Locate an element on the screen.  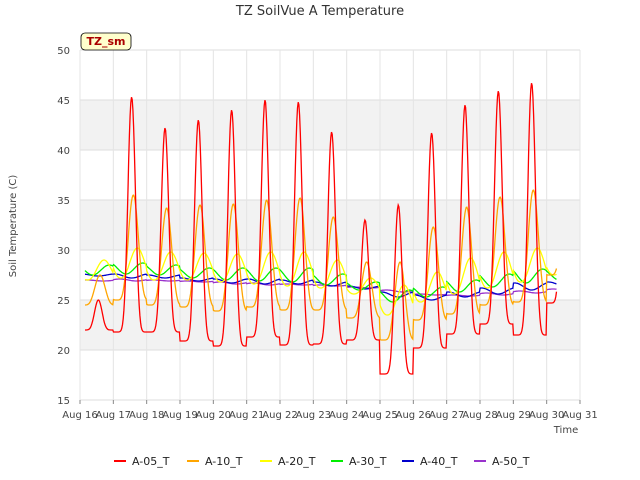
x-tick-label: Aug 30 is located at coordinates (546, 415).